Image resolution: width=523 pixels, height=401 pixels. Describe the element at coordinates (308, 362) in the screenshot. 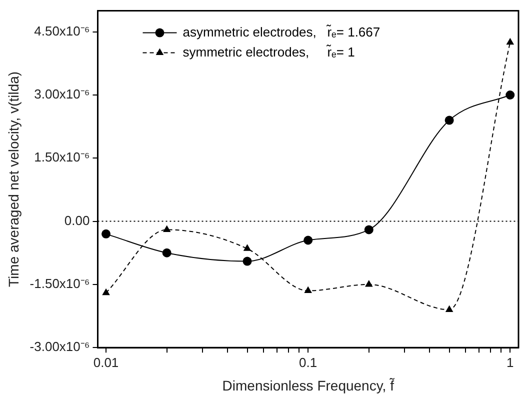

I see `x-tick-label: 0.1` at that location.